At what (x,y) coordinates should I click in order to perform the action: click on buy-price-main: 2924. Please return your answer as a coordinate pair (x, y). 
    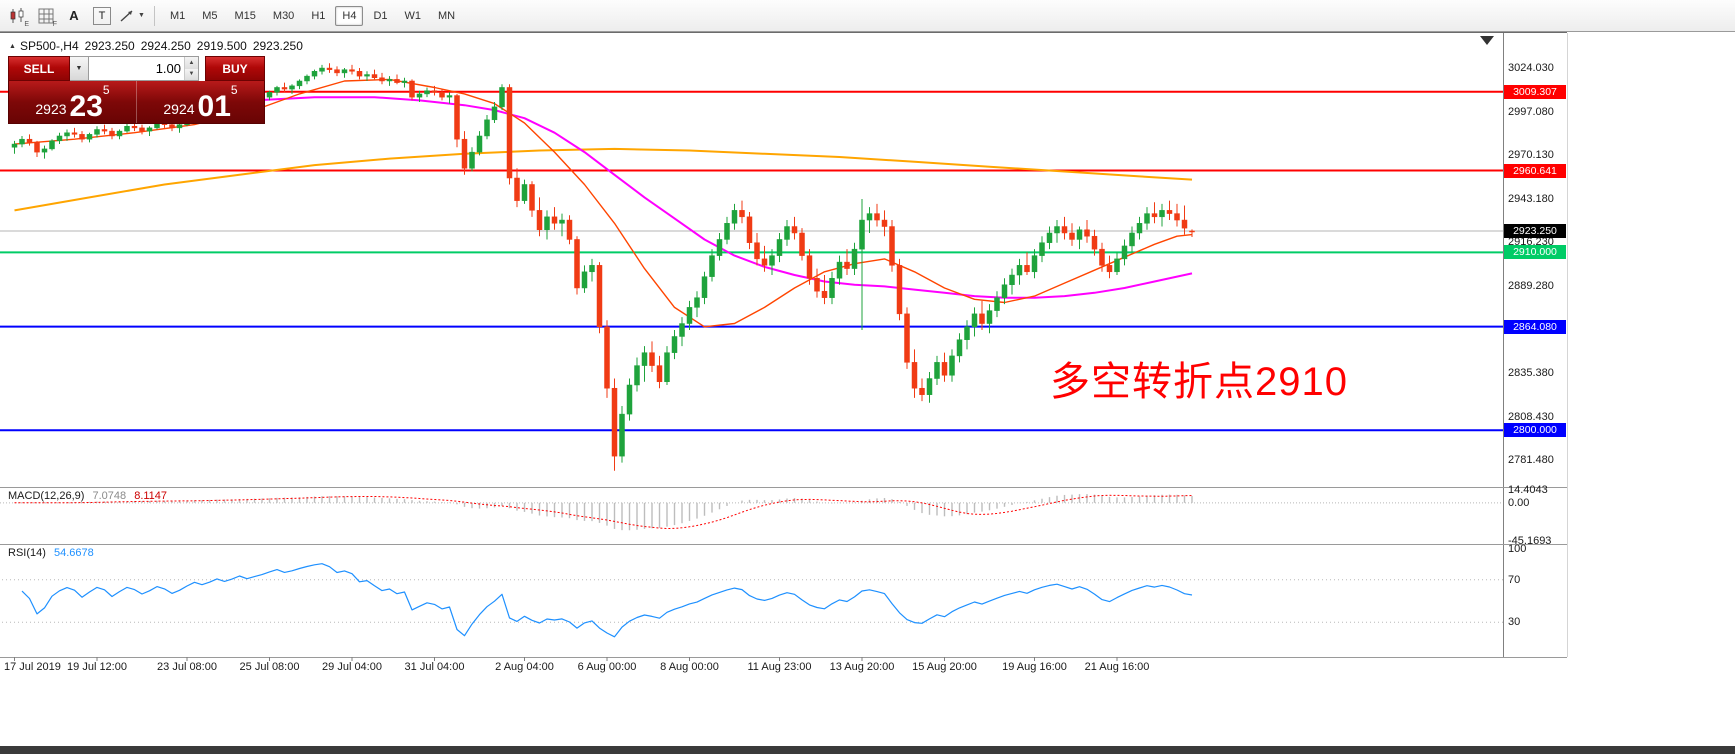
    Looking at the image, I should click on (179, 109).